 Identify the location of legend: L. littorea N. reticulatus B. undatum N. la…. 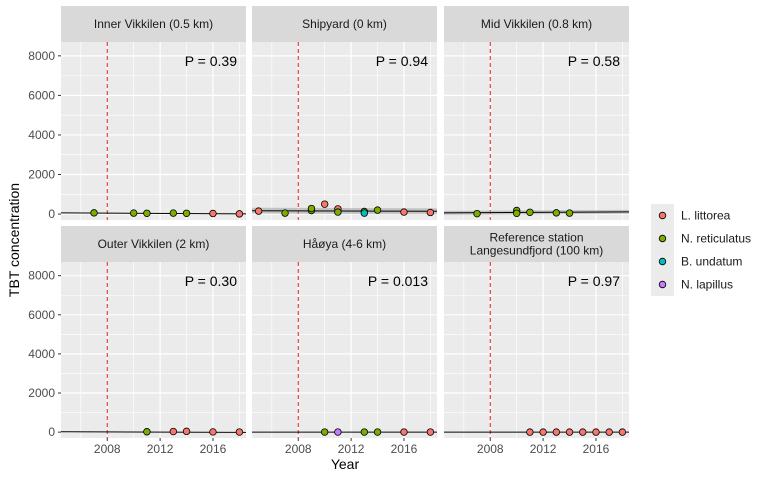
(701, 250).